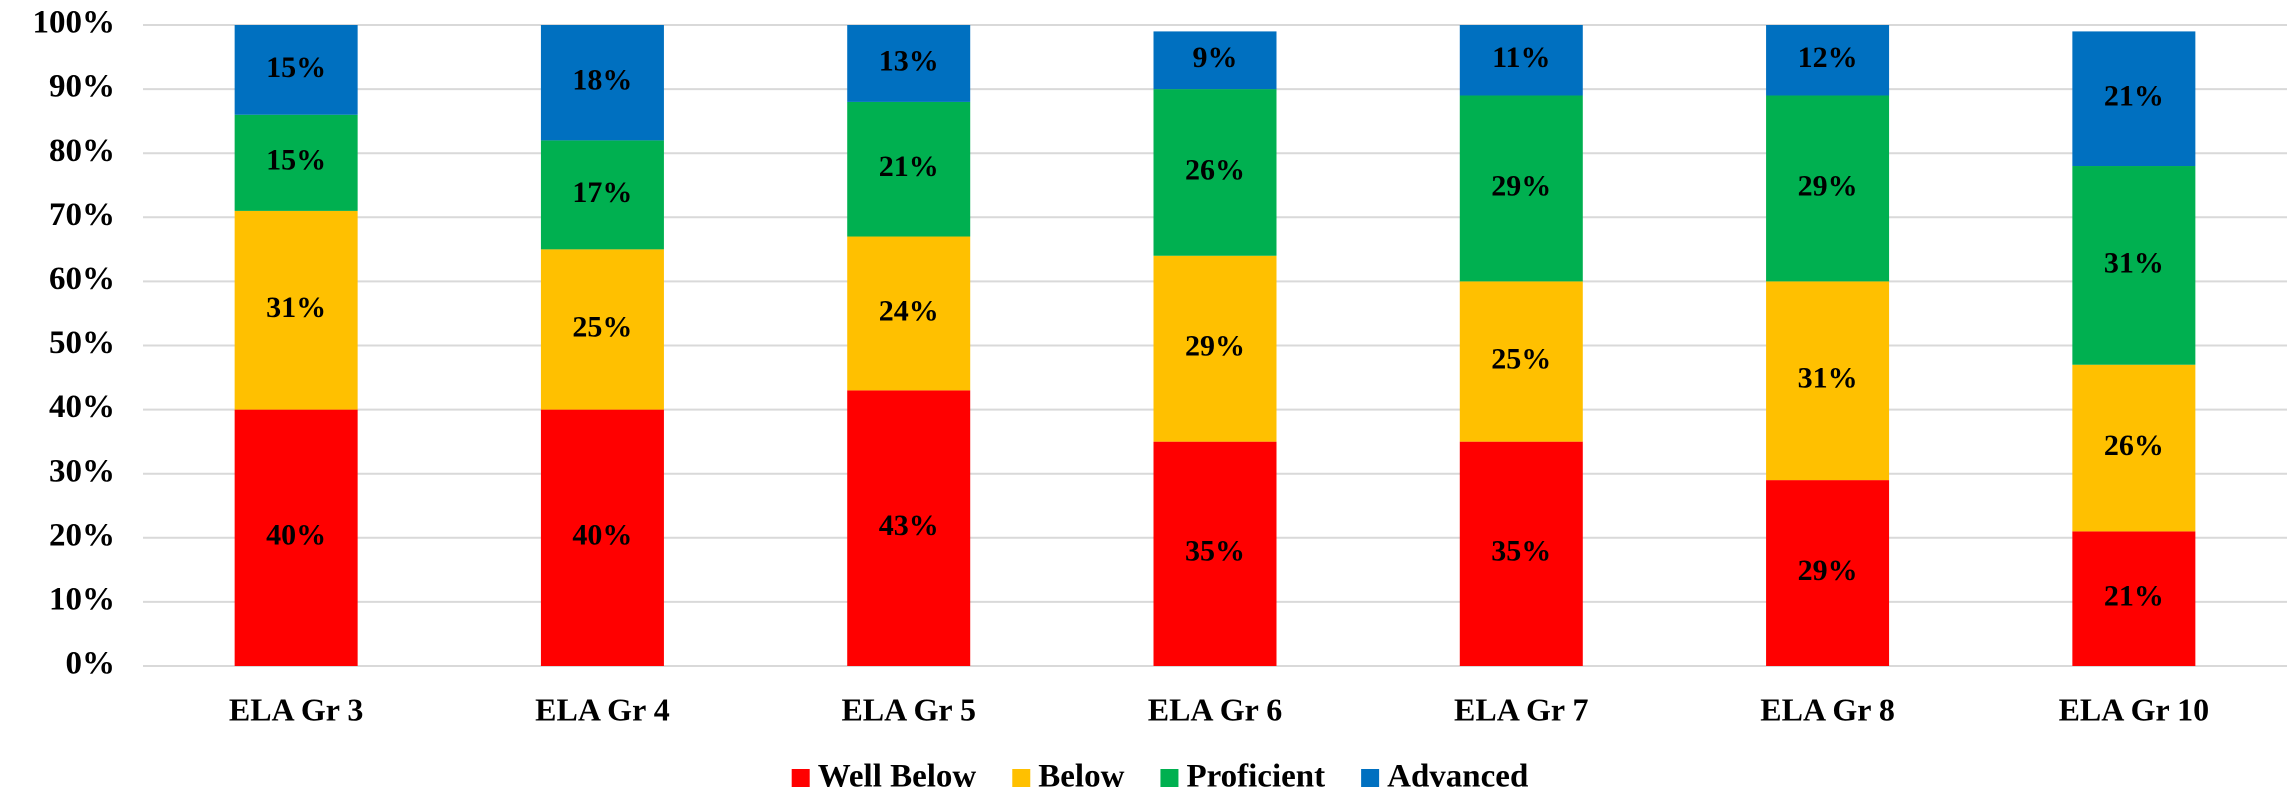  I want to click on legend-label: Well Below, so click(897, 777).